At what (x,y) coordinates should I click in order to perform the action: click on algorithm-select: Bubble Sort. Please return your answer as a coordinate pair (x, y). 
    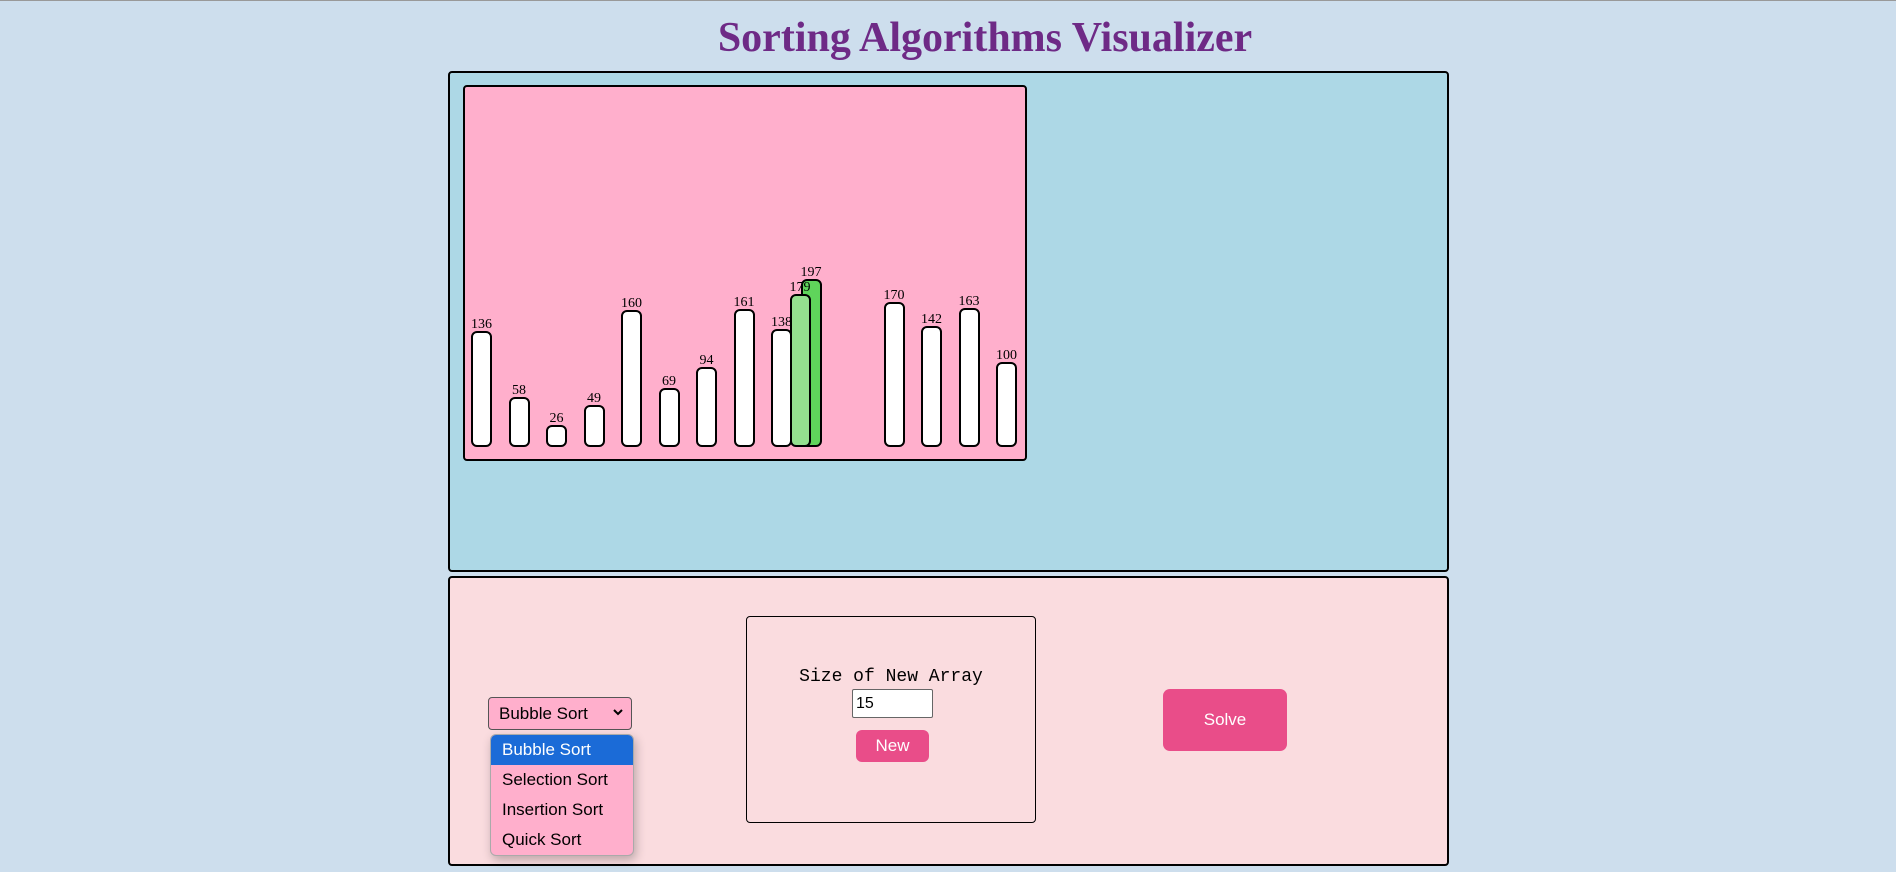
    Looking at the image, I should click on (560, 713).